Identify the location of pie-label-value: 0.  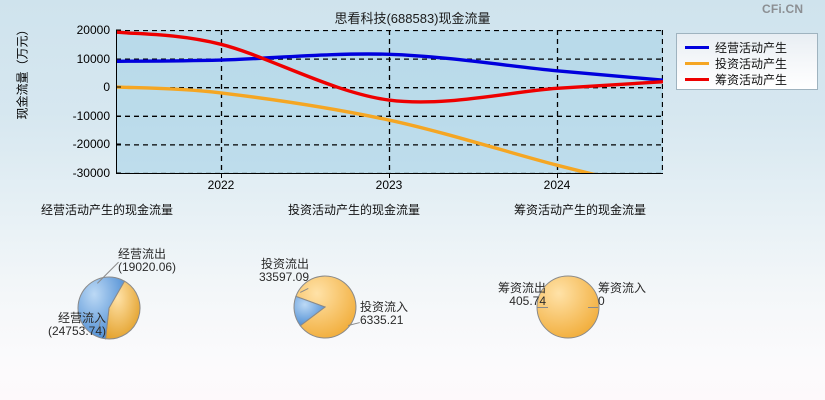
(601, 301).